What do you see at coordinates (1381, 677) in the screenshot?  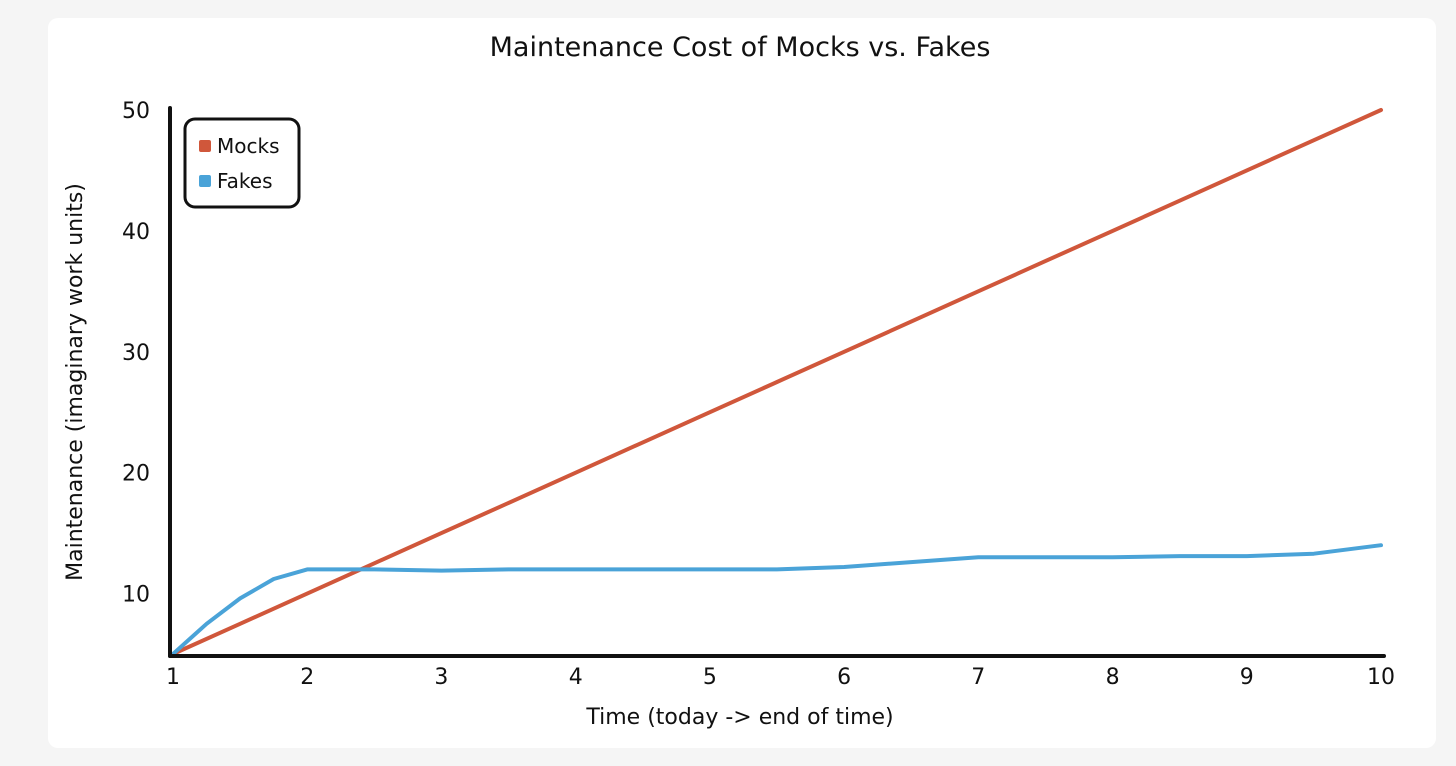 I see `x-tick-label: 10` at bounding box center [1381, 677].